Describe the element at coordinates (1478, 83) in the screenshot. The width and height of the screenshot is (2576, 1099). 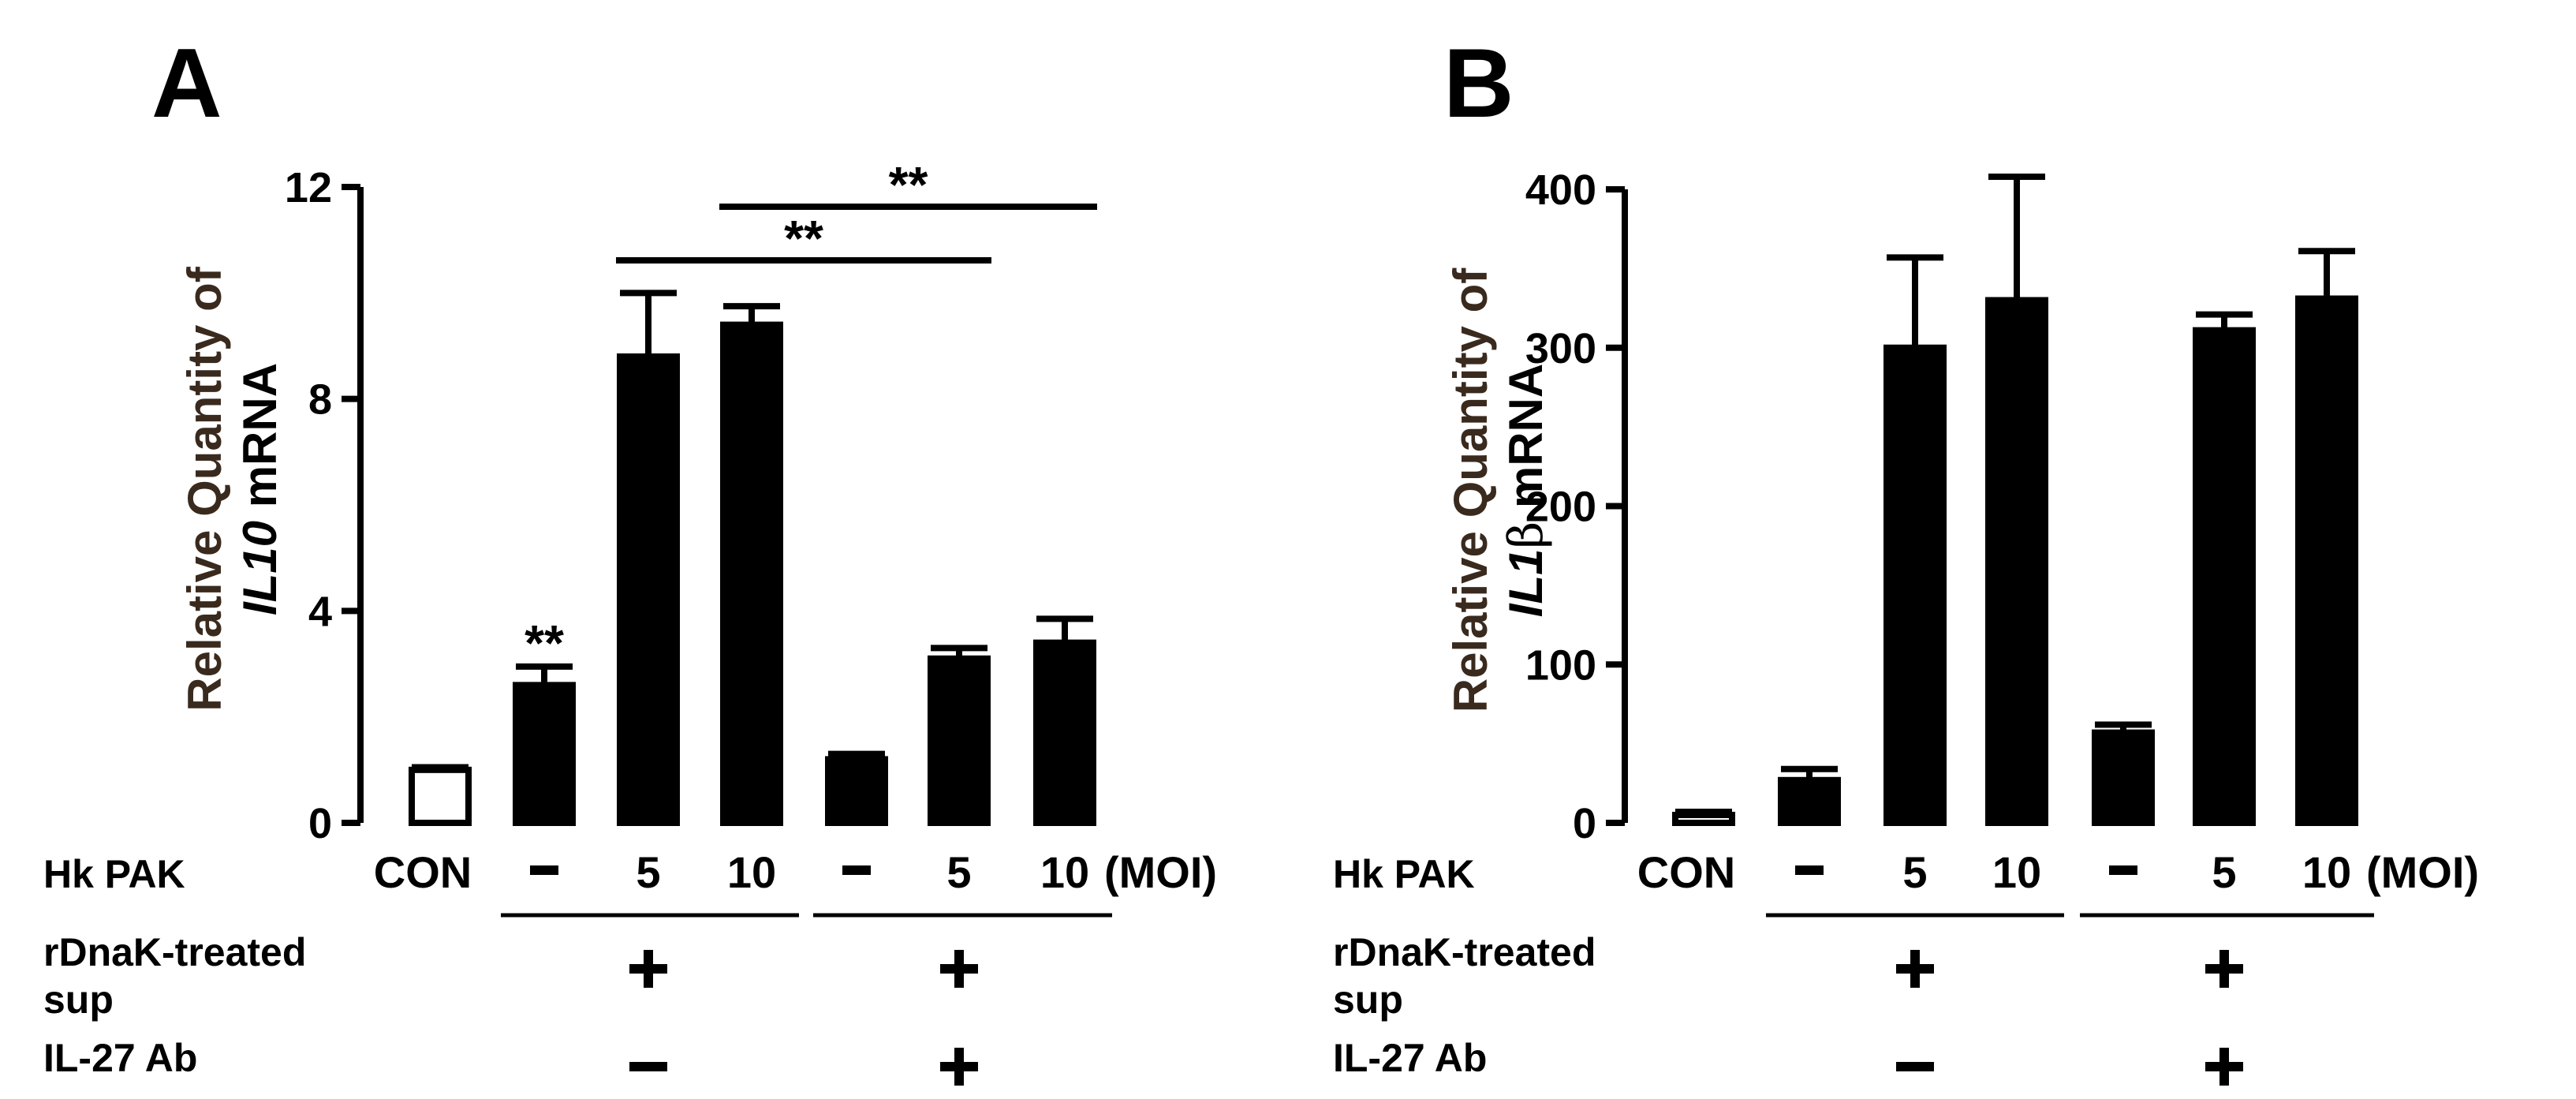
I see `panel-letter: B` at that location.